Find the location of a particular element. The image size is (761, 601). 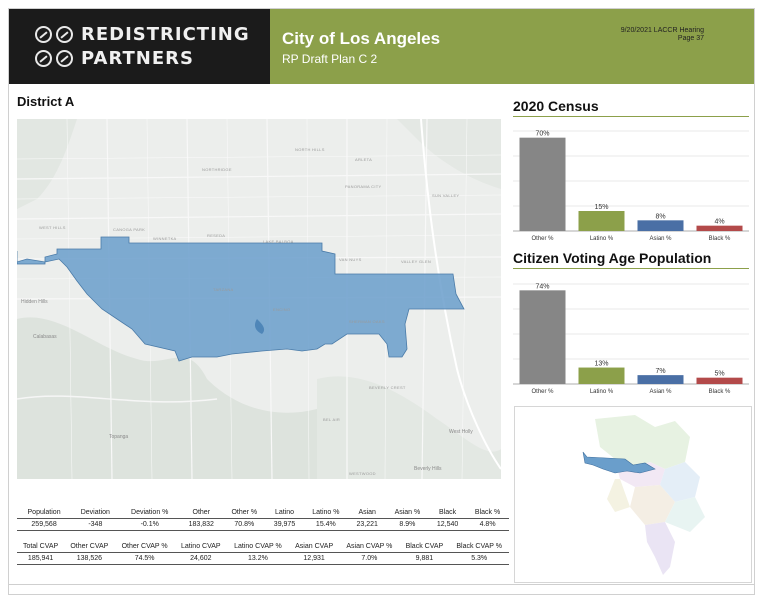

table-cell: 259,568 is located at coordinates (44, 524).